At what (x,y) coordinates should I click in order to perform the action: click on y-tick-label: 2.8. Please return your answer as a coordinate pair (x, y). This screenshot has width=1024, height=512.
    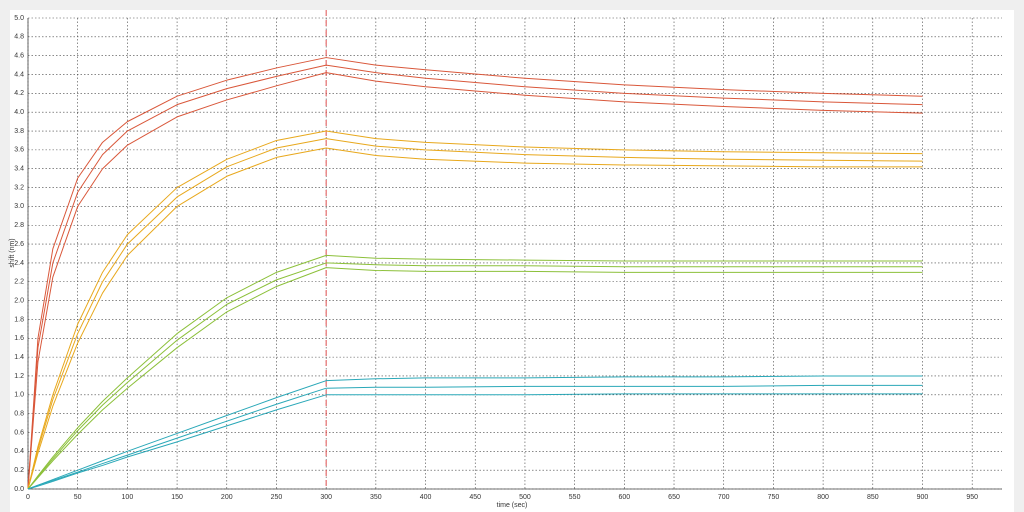
    Looking at the image, I should click on (19, 225).